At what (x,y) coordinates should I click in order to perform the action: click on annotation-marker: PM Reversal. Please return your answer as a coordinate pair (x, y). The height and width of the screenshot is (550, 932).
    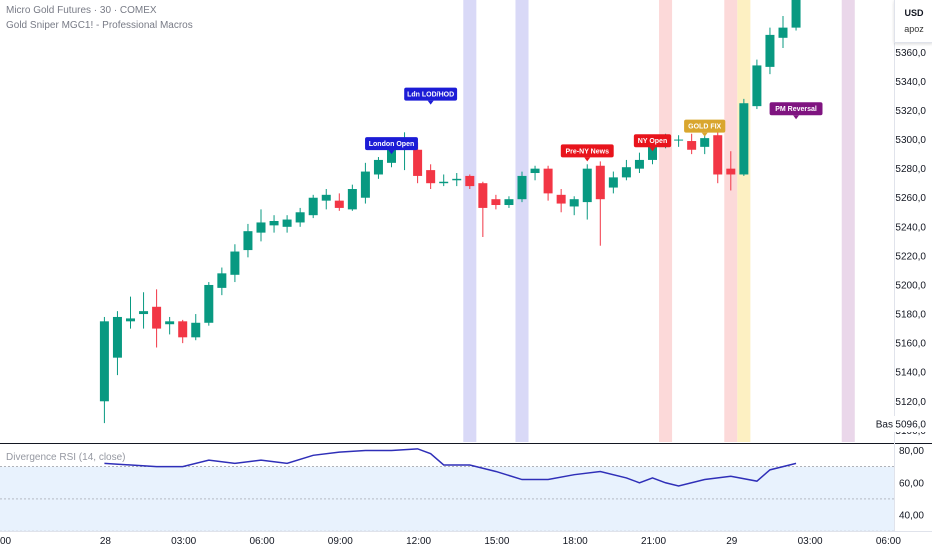
    Looking at the image, I should click on (796, 111).